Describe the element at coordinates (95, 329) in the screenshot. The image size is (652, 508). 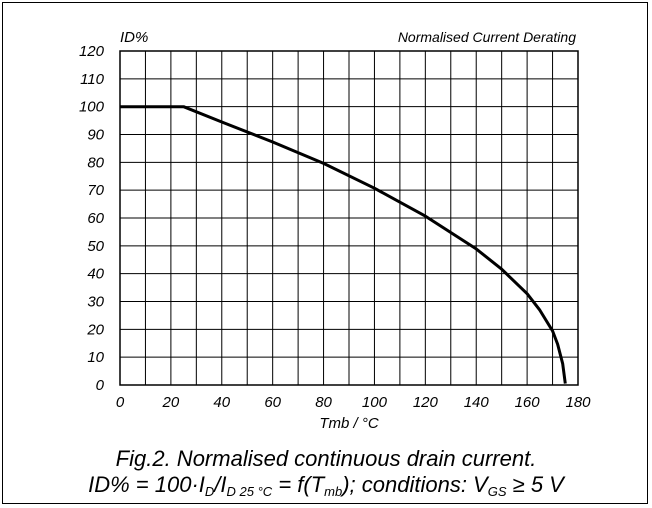
I see `y-tick-label: 20` at that location.